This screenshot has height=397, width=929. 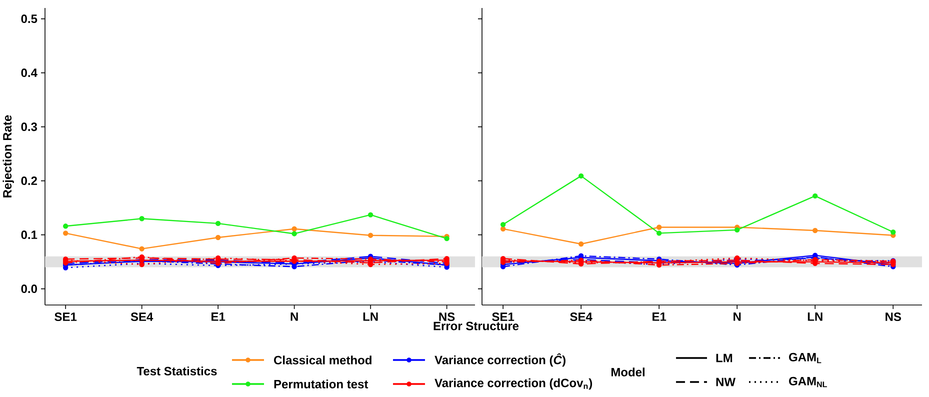 What do you see at coordinates (29, 289) in the screenshot?
I see `y-tick-label: 0.0` at bounding box center [29, 289].